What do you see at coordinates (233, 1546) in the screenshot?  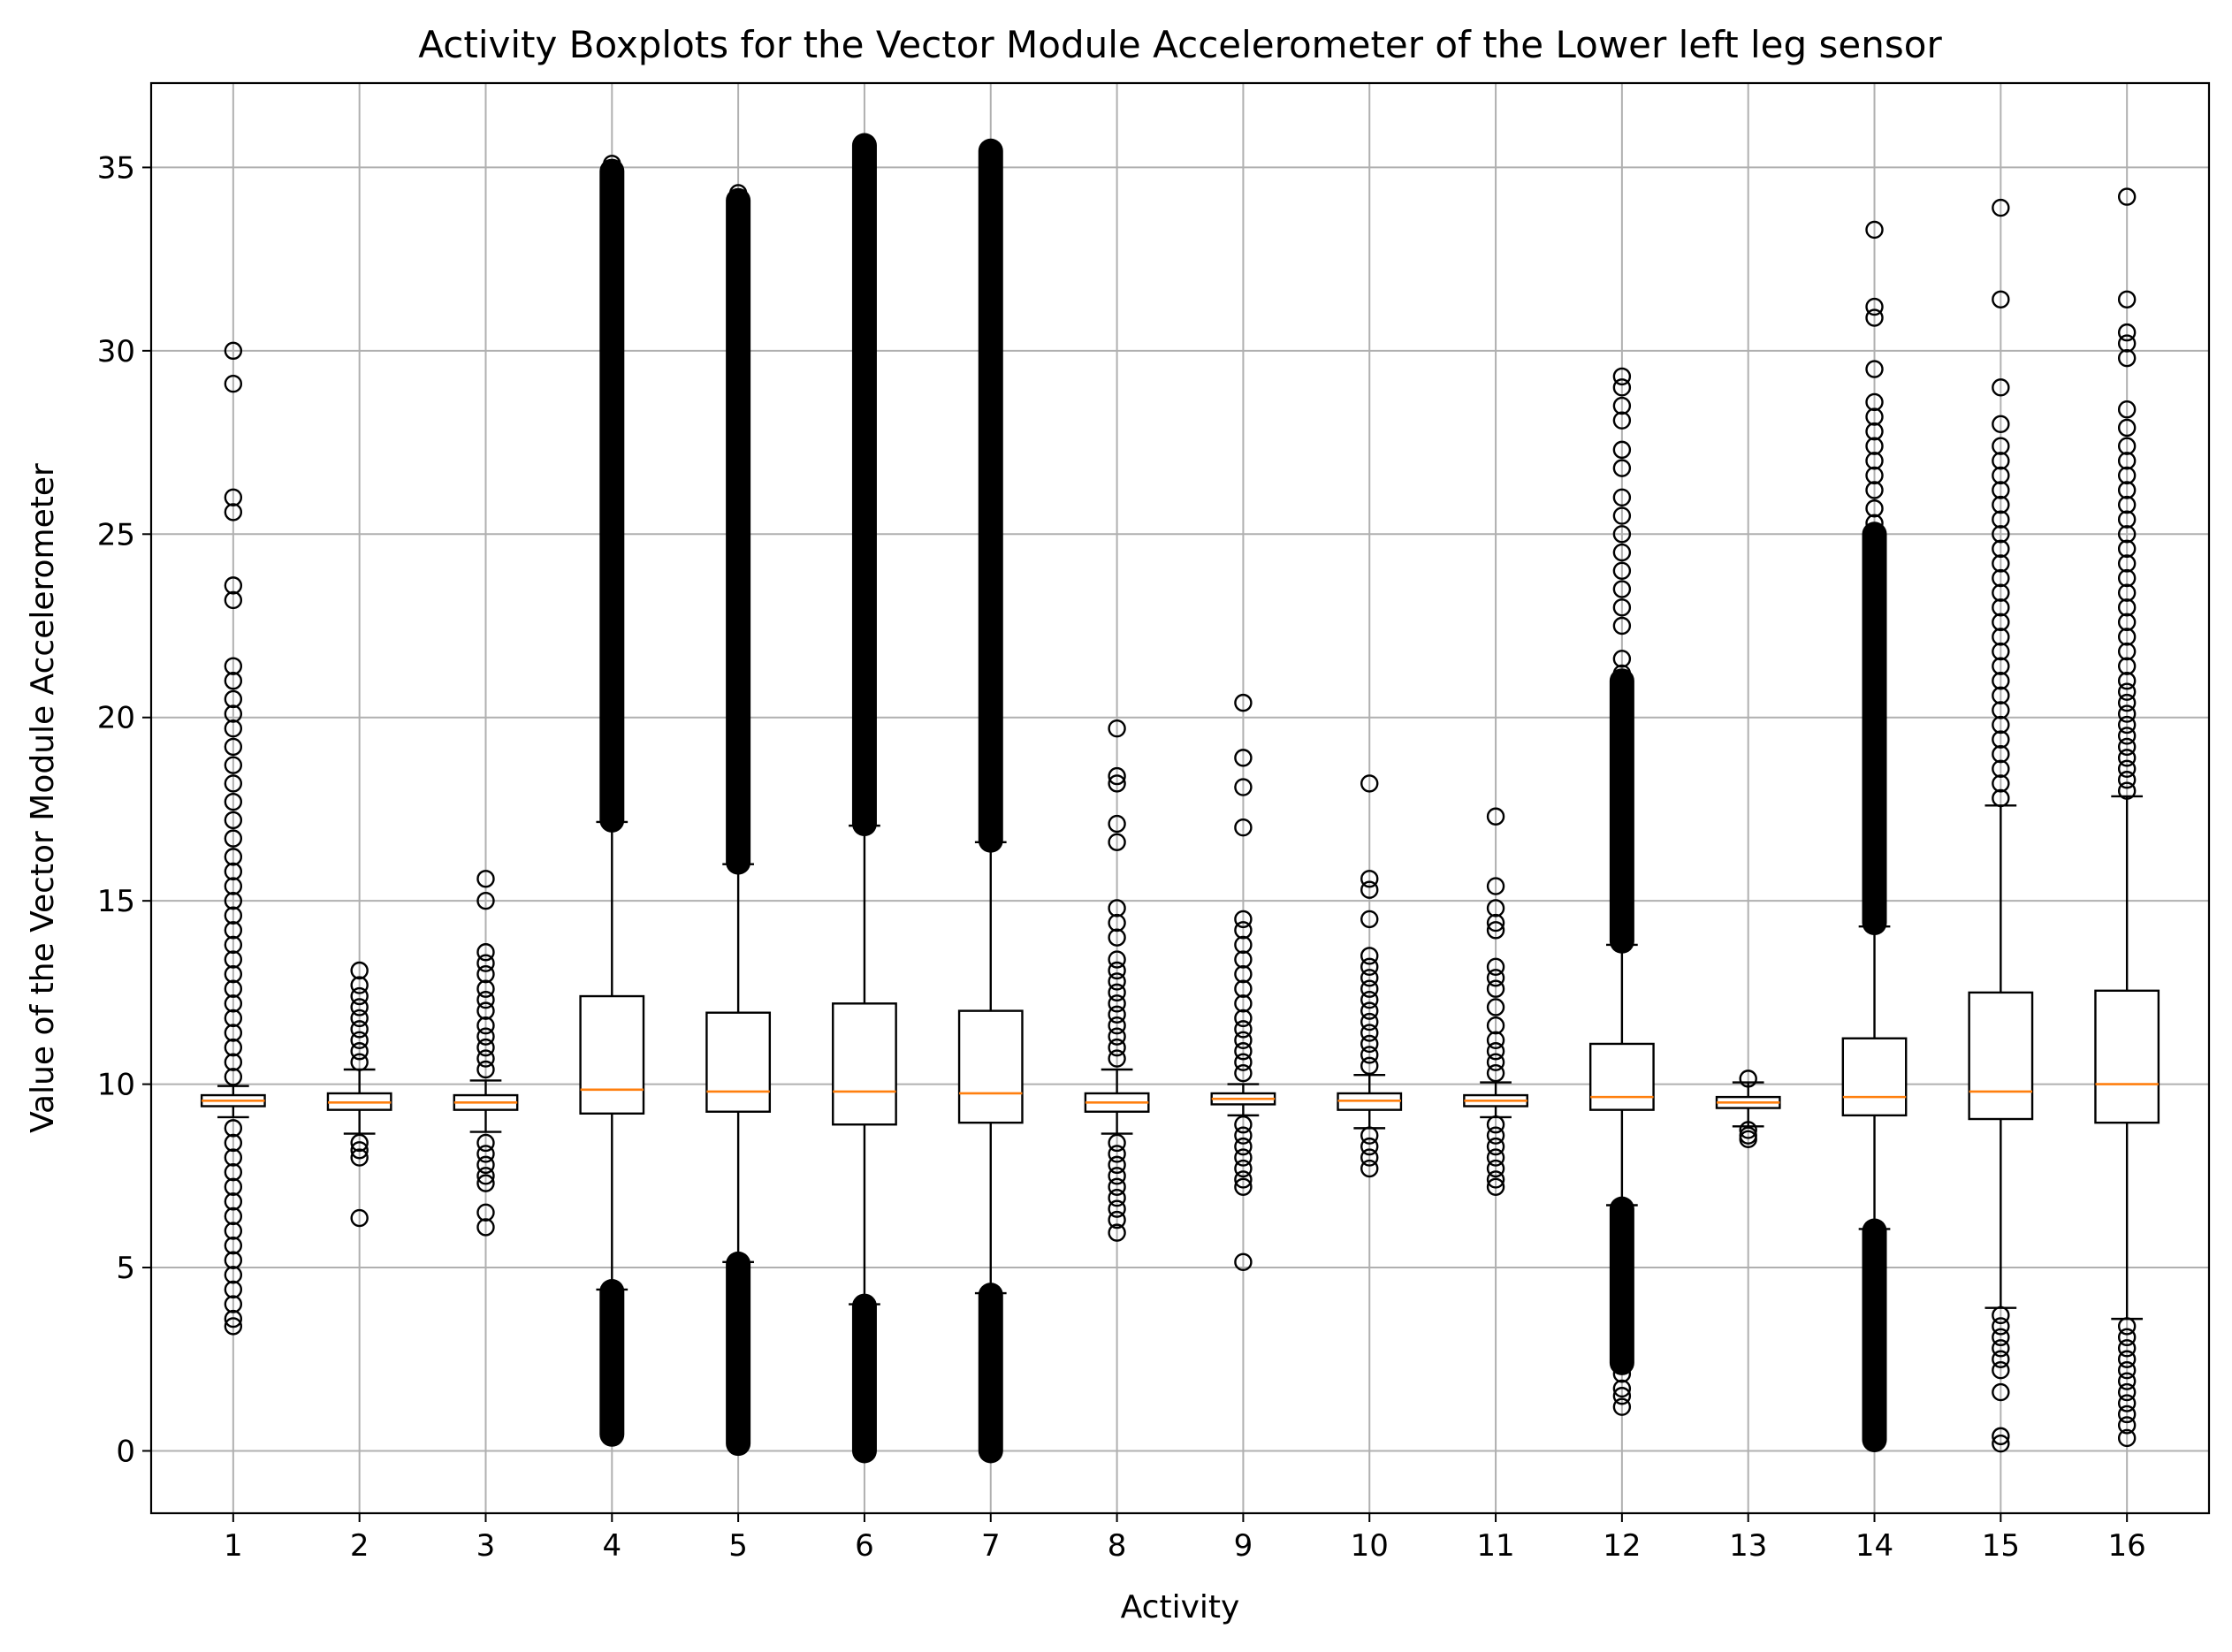 I see `x-tick-label-1: 1` at bounding box center [233, 1546].